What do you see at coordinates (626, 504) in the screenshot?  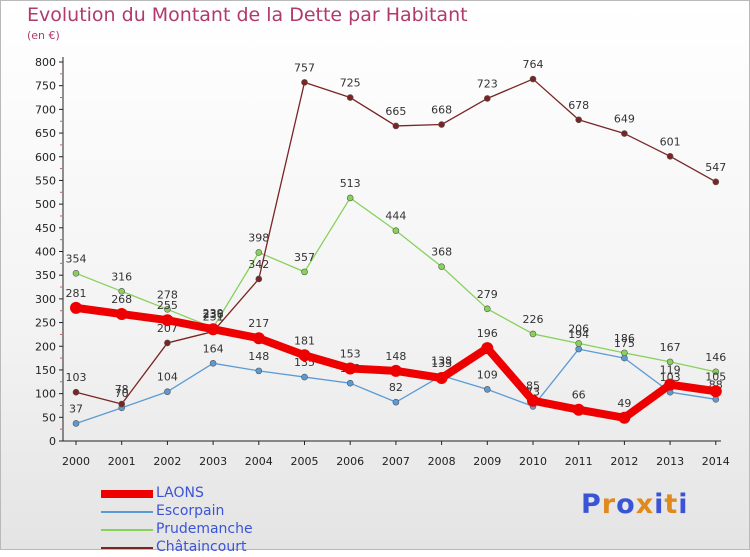 I see `logo-letter: o` at bounding box center [626, 504].